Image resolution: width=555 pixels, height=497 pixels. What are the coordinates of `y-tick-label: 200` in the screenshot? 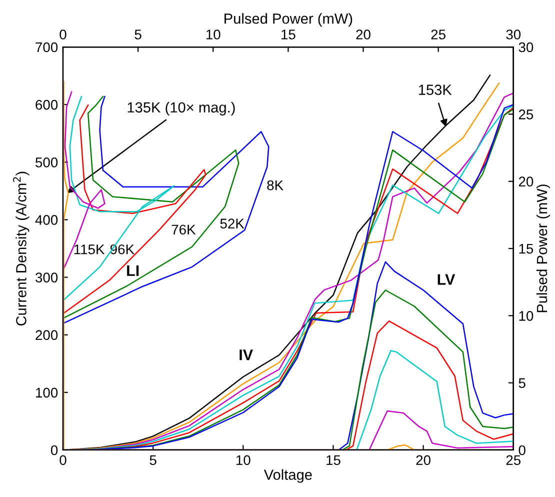 It's located at (47, 335).